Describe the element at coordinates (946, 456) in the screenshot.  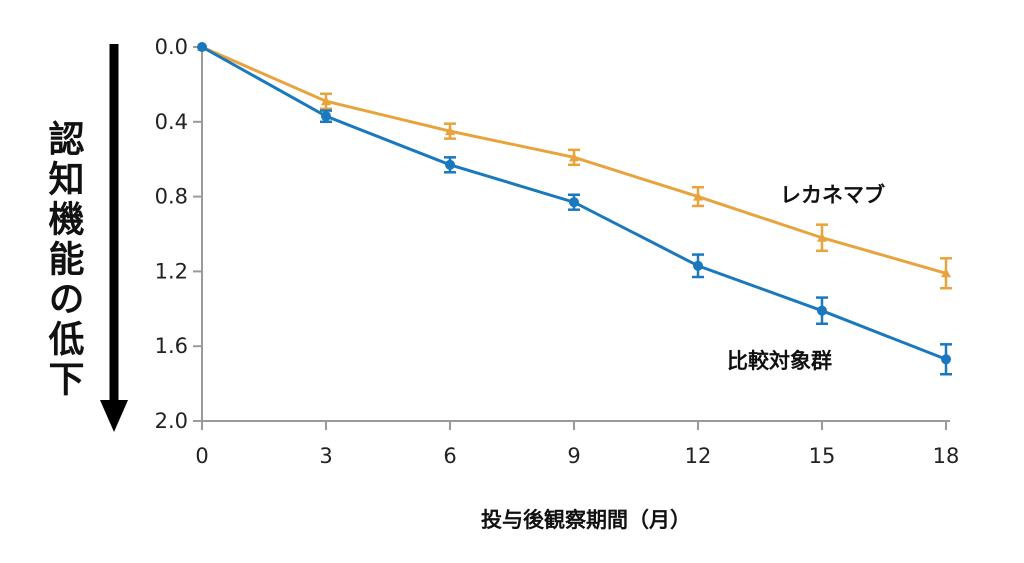
I see `x-tick-label: 18` at that location.